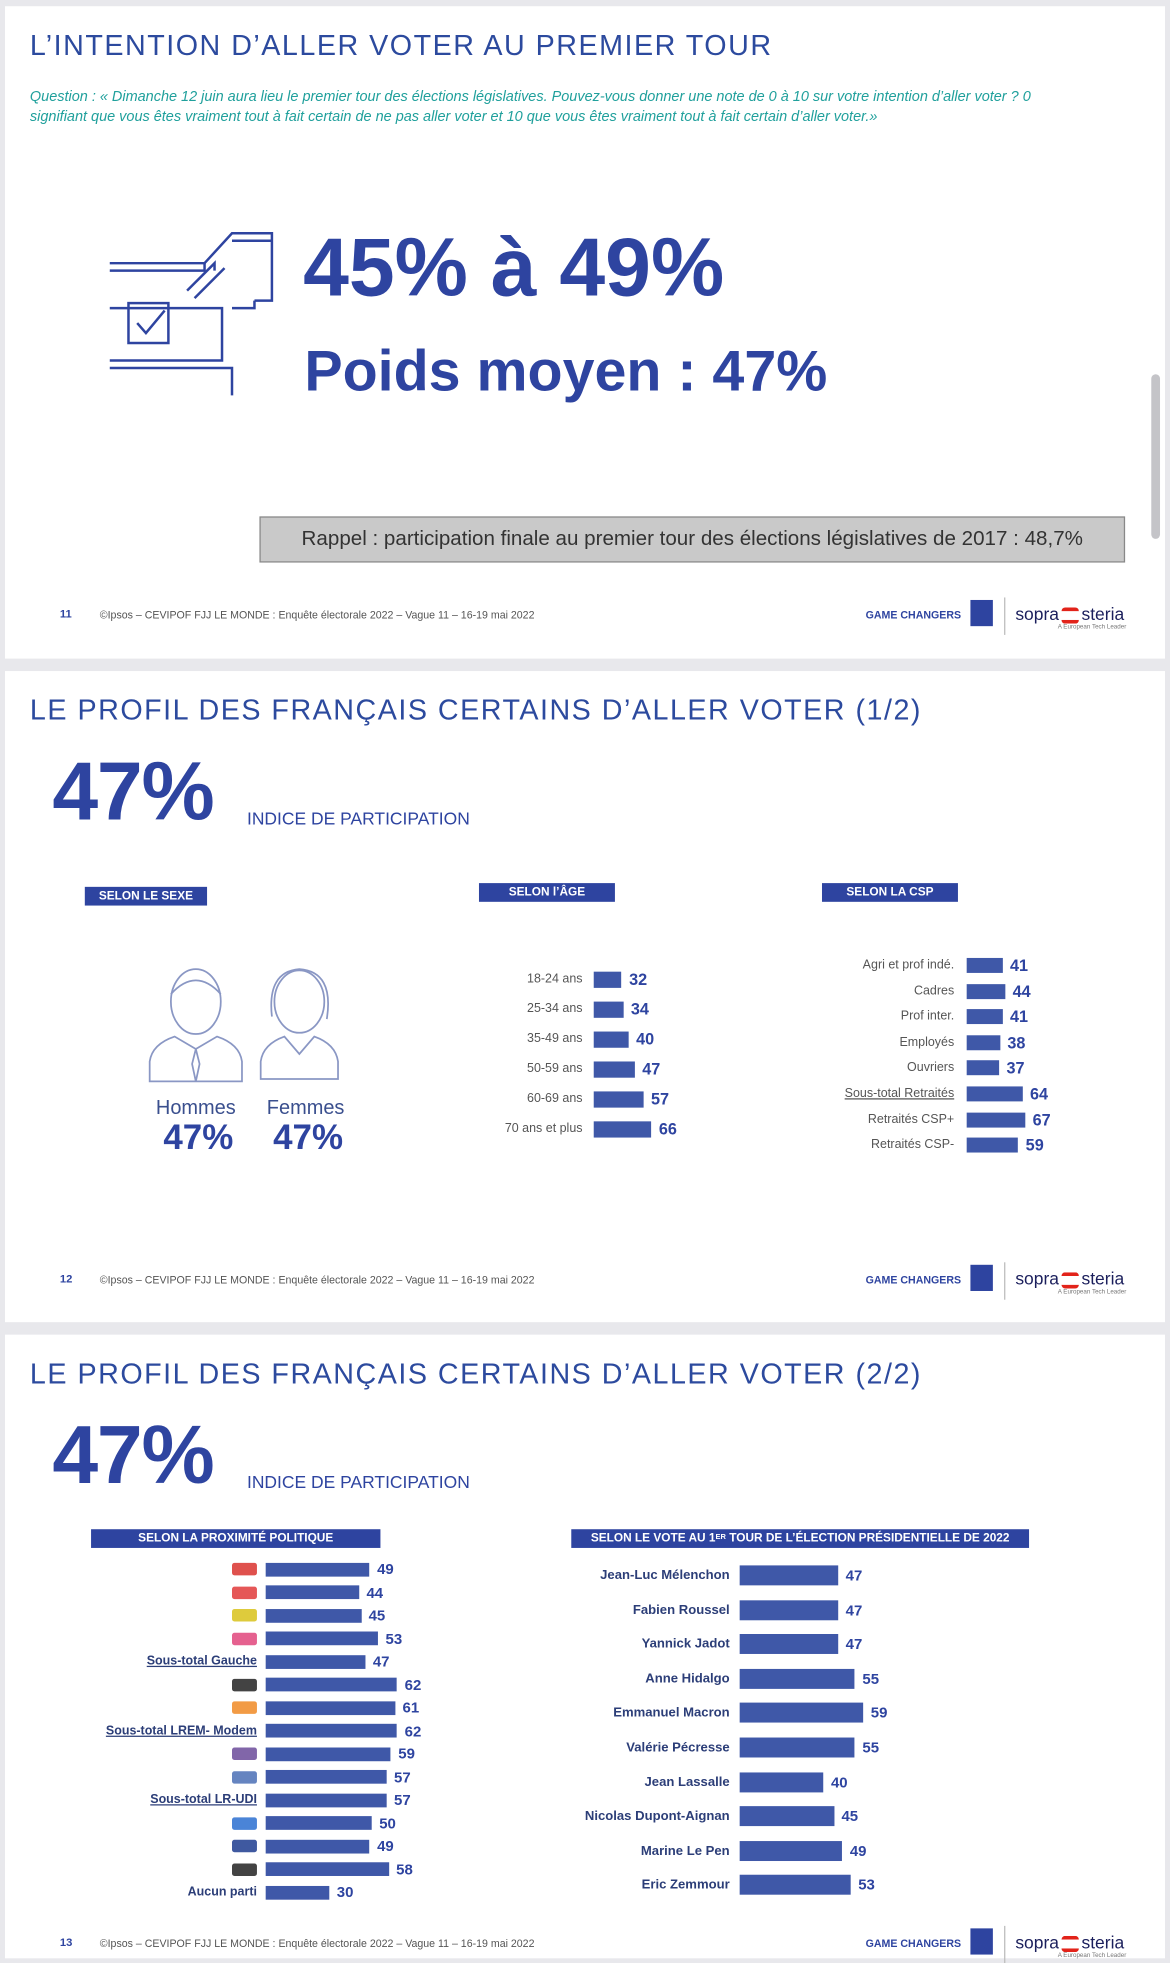  What do you see at coordinates (555, 1039) in the screenshot?
I see `category-label: 35-49 ans` at bounding box center [555, 1039].